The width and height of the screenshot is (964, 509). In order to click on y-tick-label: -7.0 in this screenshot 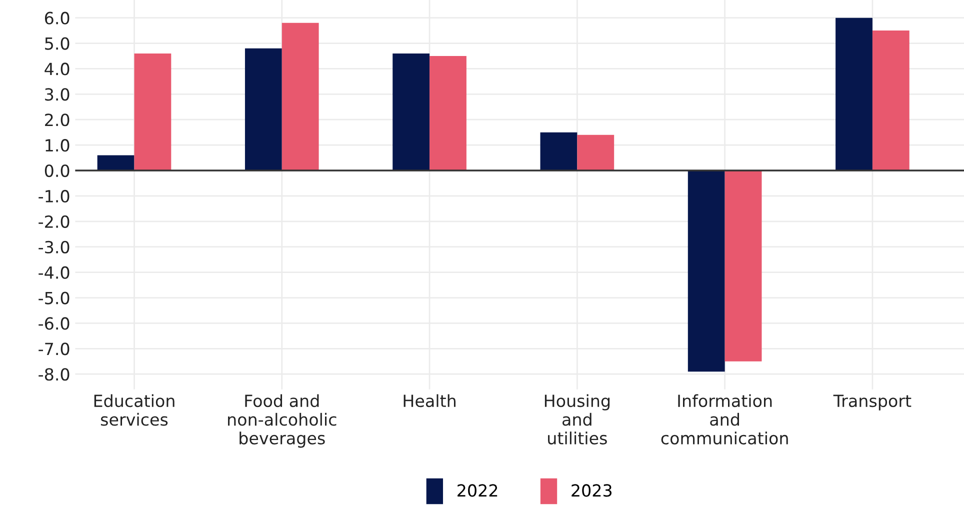, I will do `click(54, 349)`.